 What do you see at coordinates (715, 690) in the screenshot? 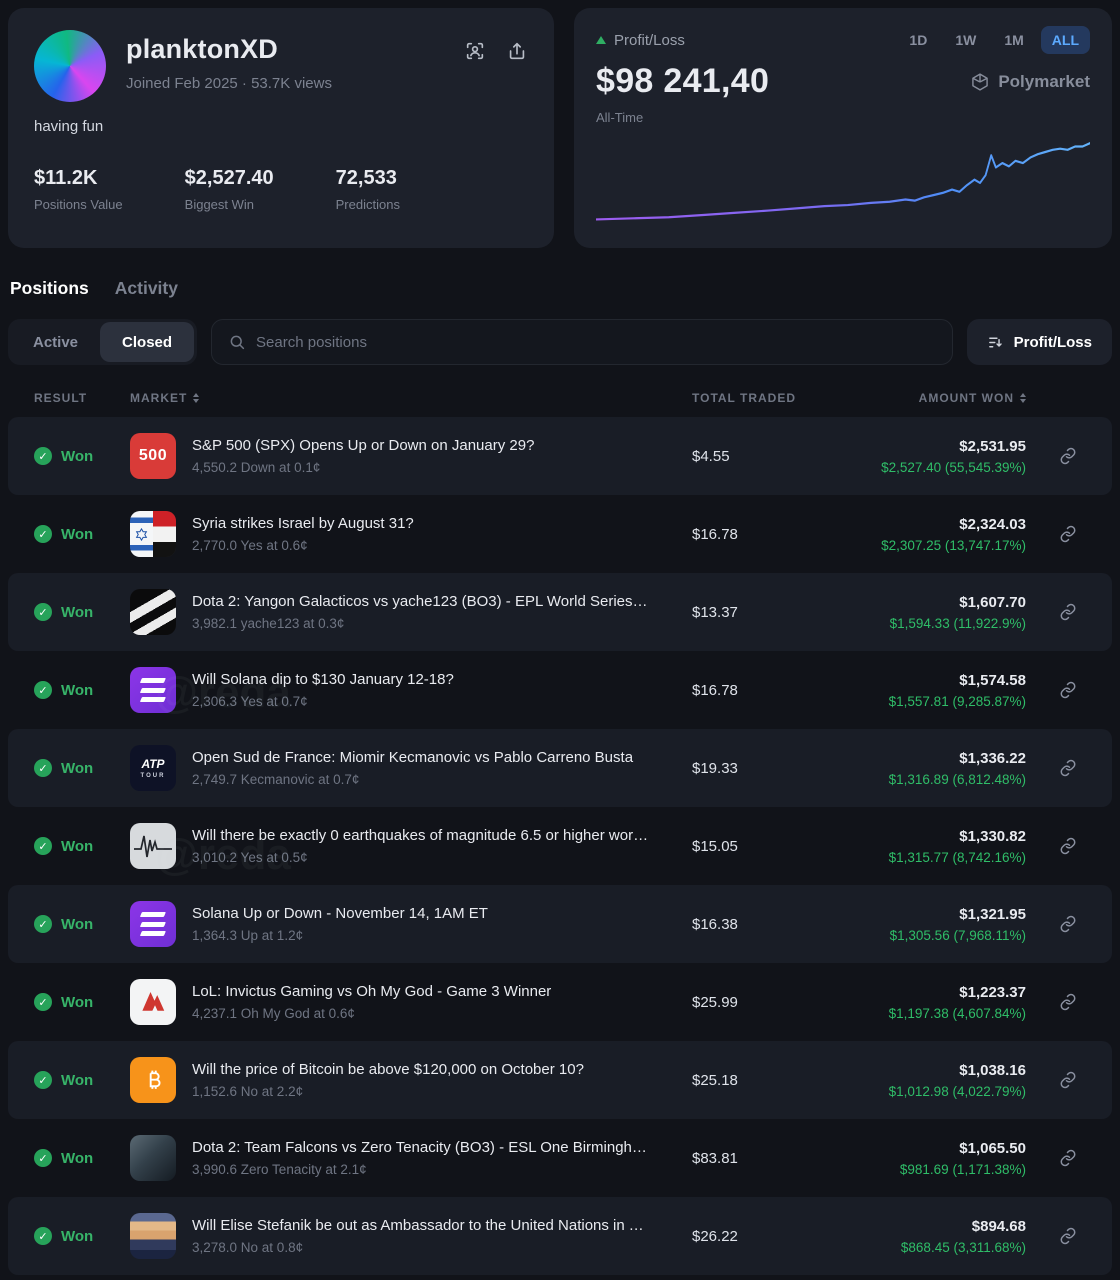
I see `total-traded: $16.78` at bounding box center [715, 690].